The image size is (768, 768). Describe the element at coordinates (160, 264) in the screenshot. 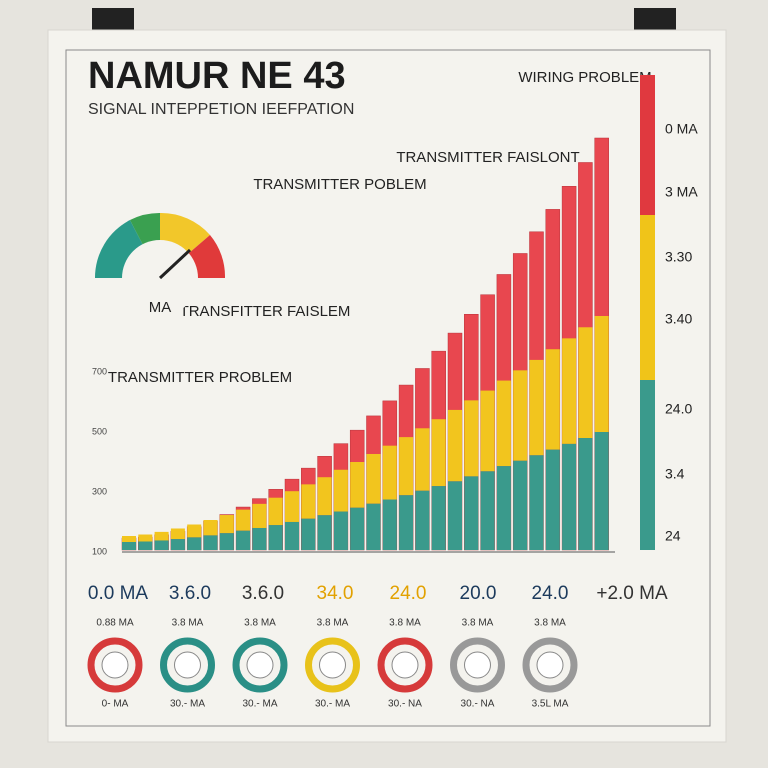

I see `gauge` at that location.